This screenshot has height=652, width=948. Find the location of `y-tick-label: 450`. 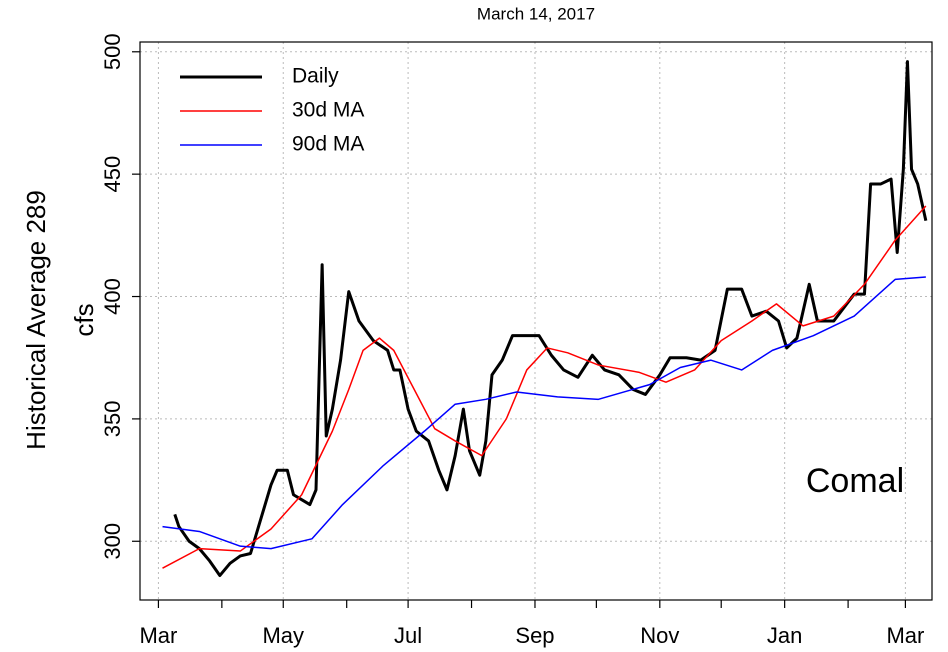

y-tick-label: 450 is located at coordinates (112, 174).